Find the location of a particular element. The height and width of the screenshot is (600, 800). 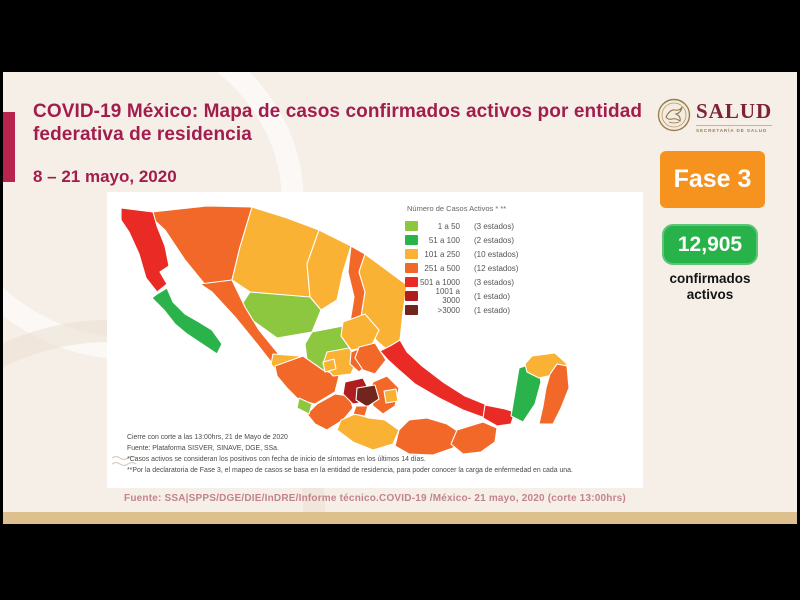

state-aguascalientes is located at coordinates (329, 365).